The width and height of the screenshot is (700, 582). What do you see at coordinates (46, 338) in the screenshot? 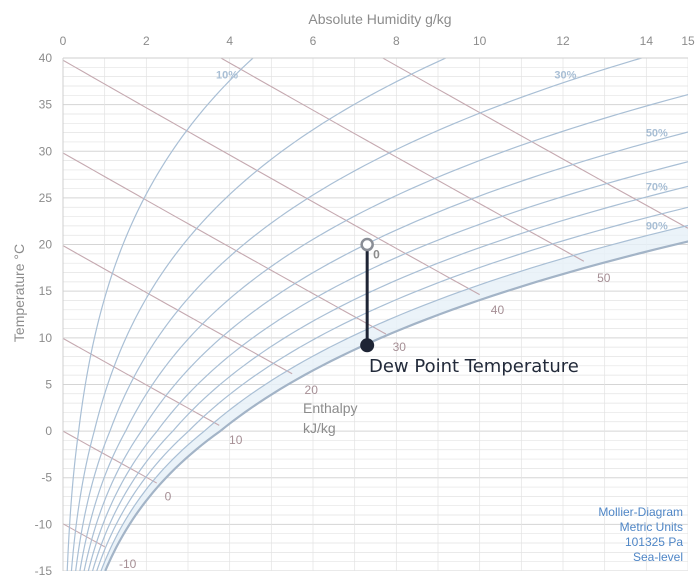
I see `y-tick-label: 10` at bounding box center [46, 338].